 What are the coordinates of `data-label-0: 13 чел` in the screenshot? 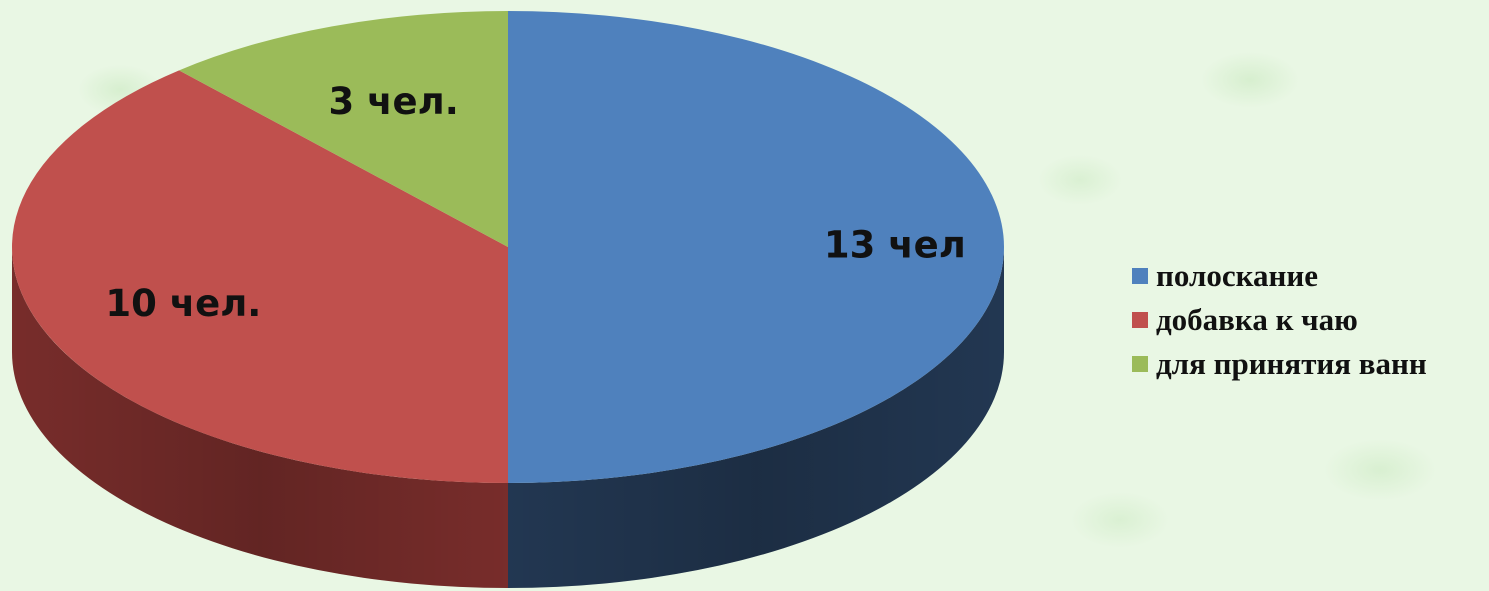 It's located at (895, 245).